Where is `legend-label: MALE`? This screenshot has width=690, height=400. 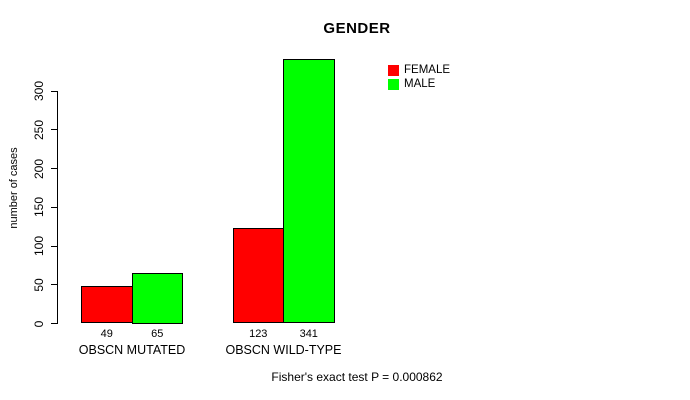
legend-label: MALE is located at coordinates (420, 84).